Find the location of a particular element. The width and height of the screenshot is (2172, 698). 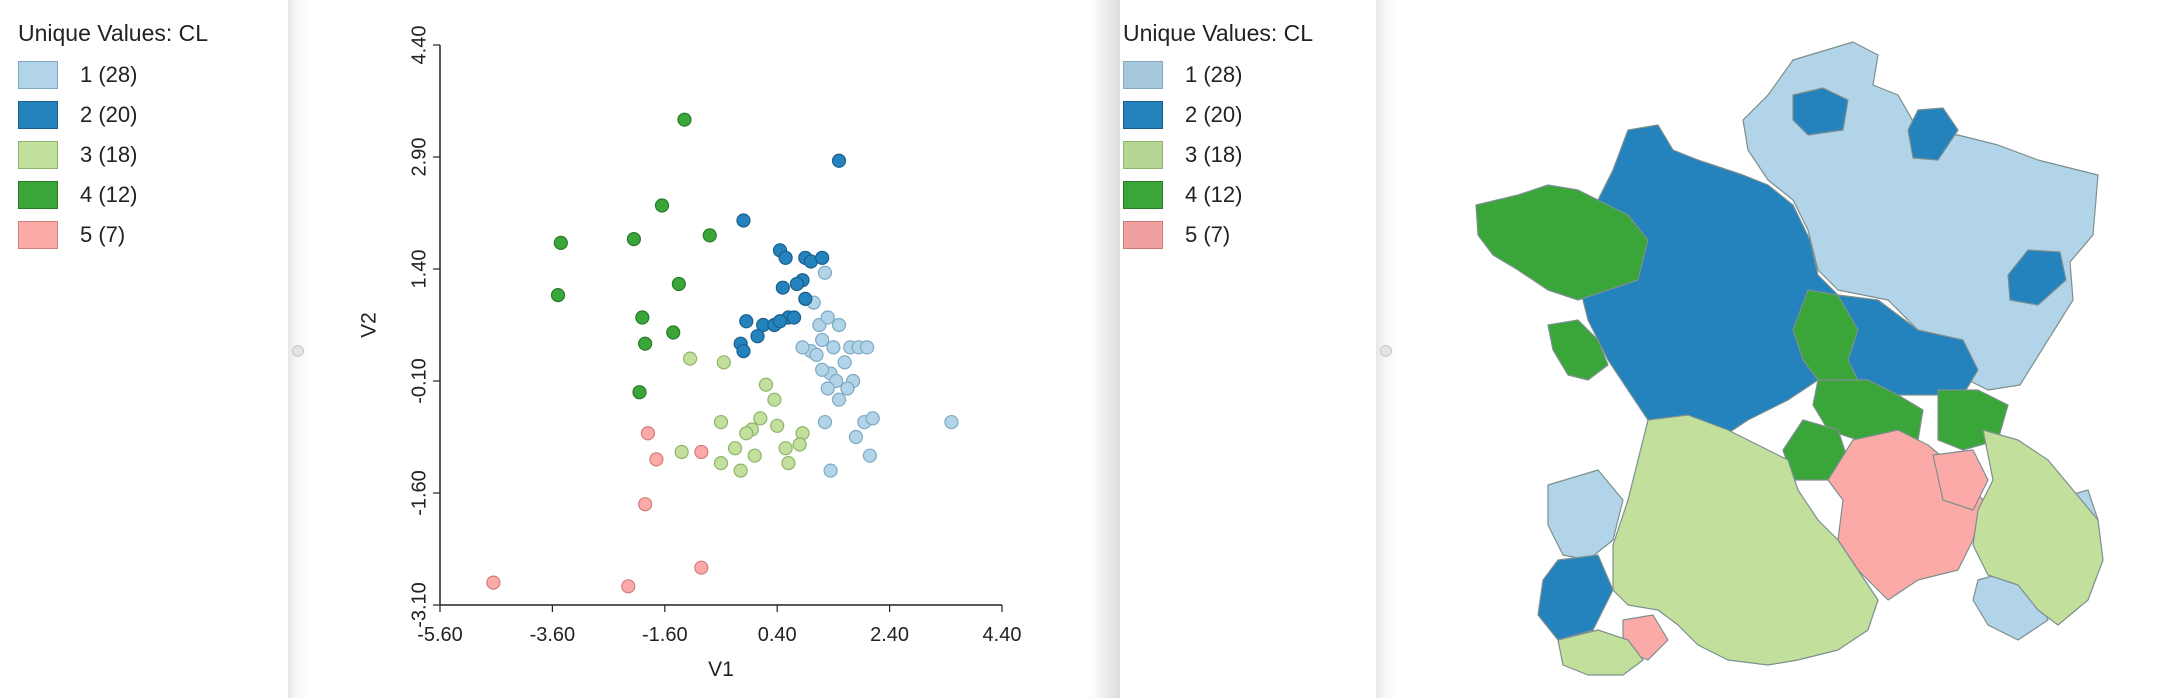

y-axis-label: V2 is located at coordinates (369, 325).